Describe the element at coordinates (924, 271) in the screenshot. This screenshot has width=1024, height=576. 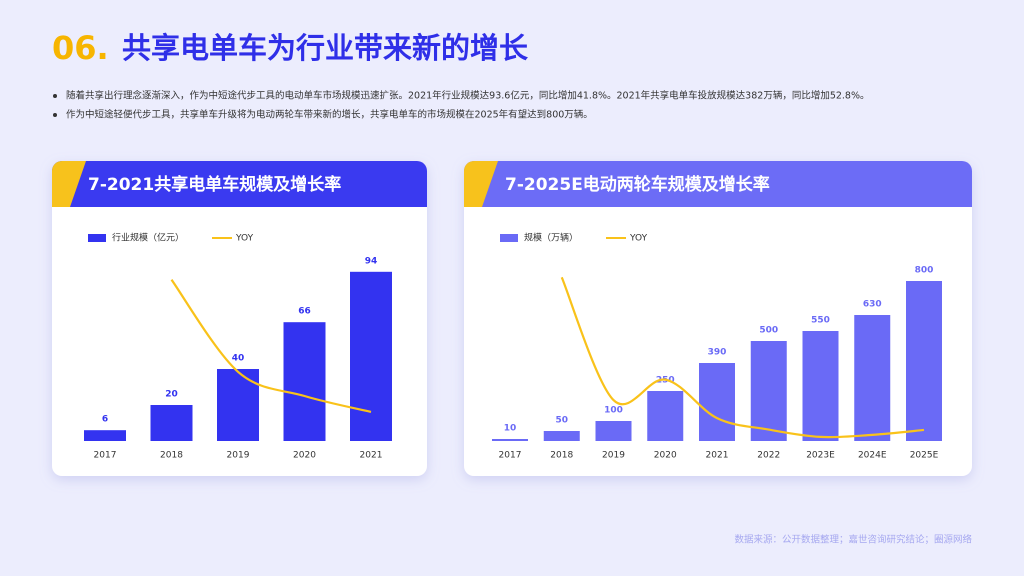
I see `bar-value-label: 800` at that location.